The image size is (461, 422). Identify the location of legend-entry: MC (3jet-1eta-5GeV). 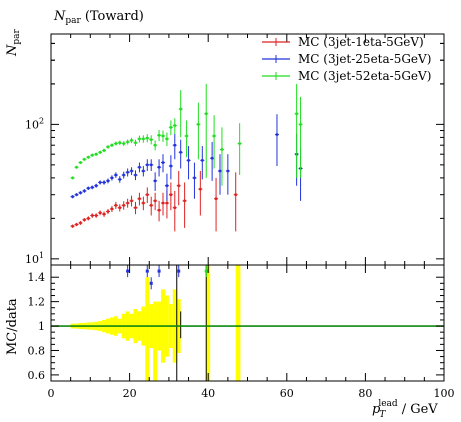
(343, 42).